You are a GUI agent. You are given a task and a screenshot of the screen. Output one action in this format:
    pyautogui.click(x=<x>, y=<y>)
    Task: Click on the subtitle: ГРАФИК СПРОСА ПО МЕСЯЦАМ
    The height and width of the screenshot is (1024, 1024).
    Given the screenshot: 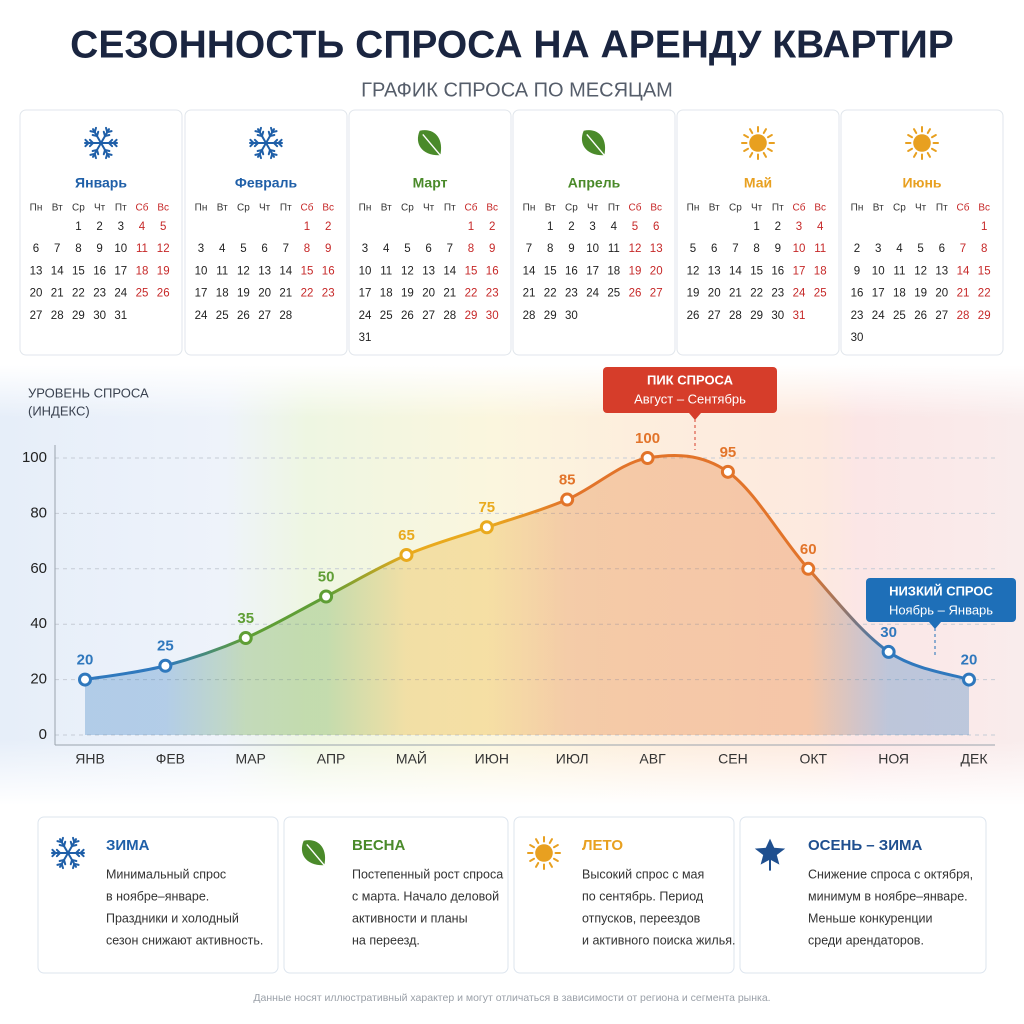 What is the action you would take?
    pyautogui.click(x=517, y=90)
    